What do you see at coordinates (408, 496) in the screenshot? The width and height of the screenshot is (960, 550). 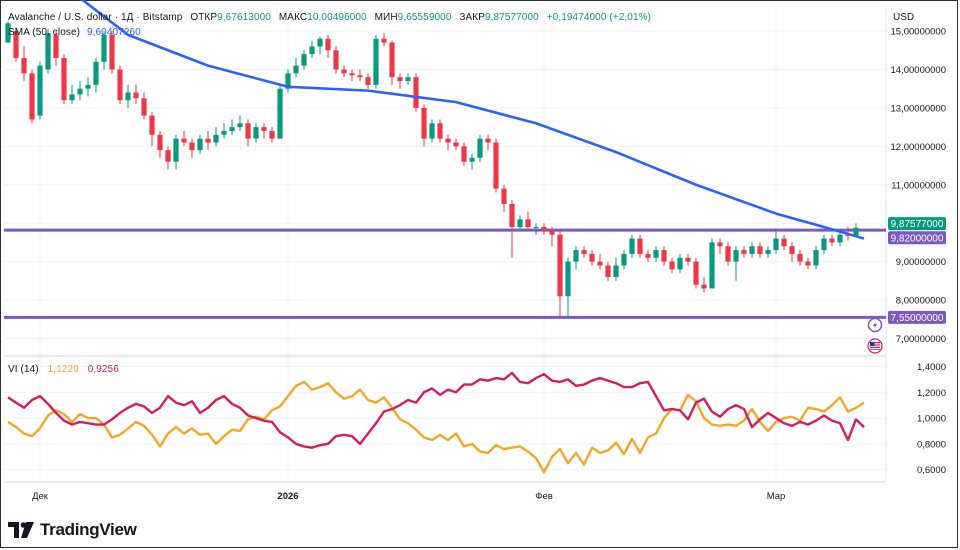 I see `time-axis: Дек 2026 Фев Мар` at bounding box center [408, 496].